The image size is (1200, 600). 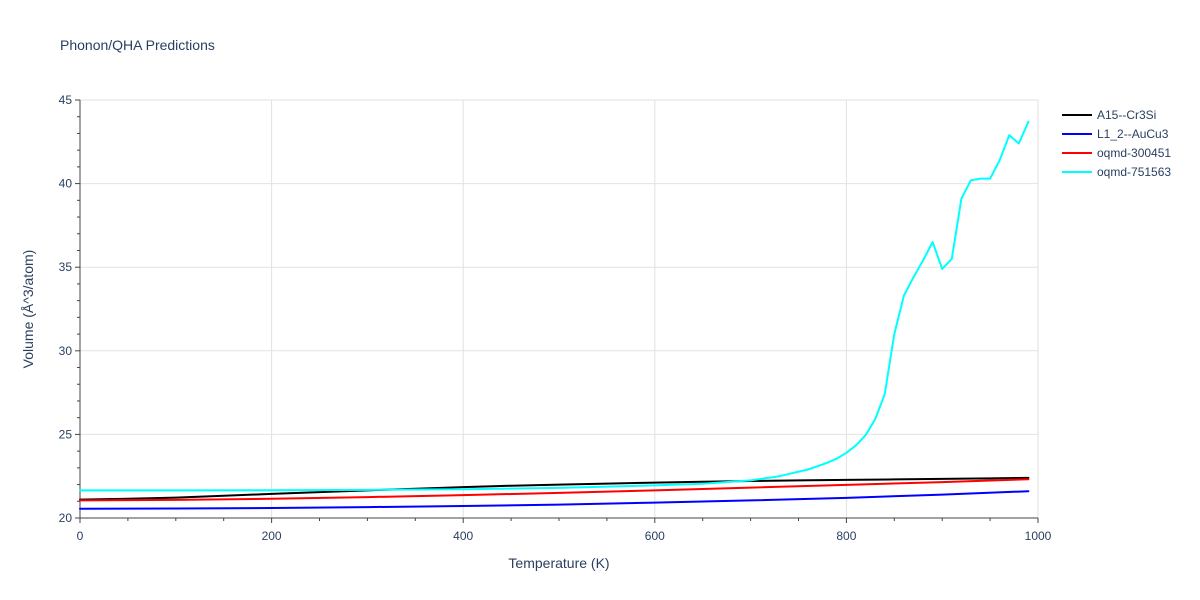 What do you see at coordinates (846, 536) in the screenshot?
I see `x-tick-label: 800` at bounding box center [846, 536].